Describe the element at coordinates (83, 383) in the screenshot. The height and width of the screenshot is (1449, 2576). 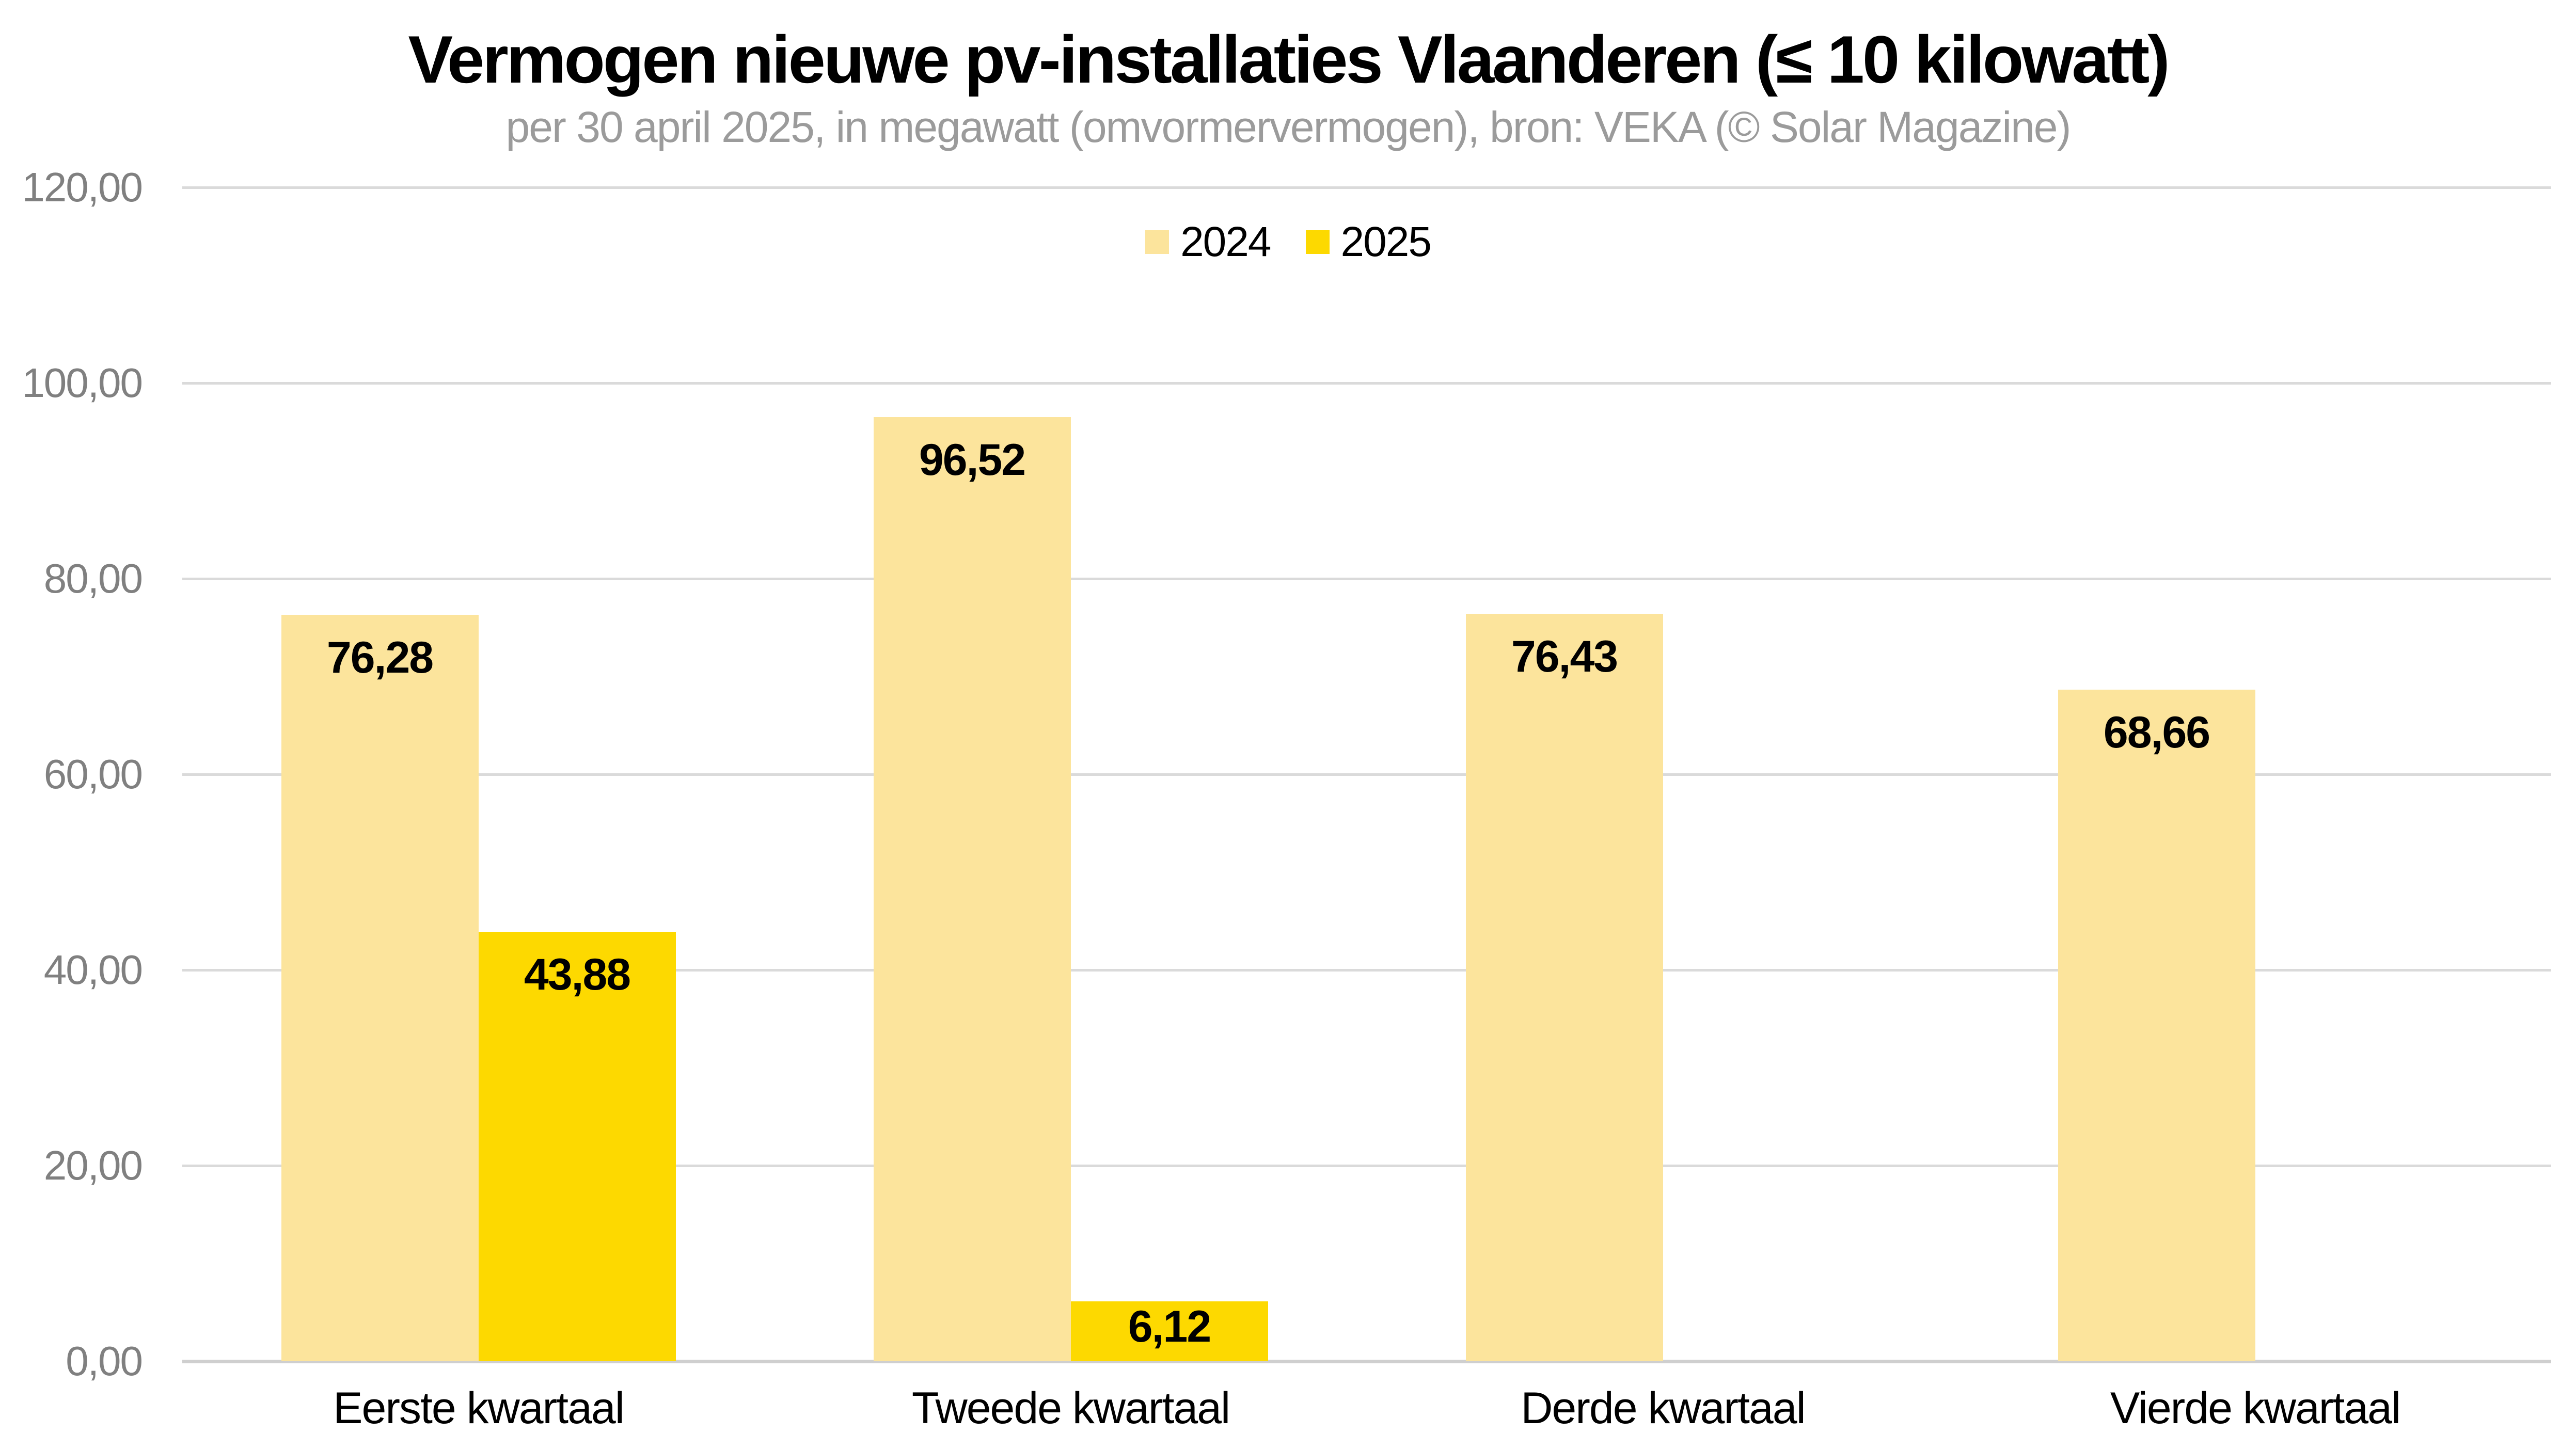
I see `y-tick-label: 100,00` at that location.